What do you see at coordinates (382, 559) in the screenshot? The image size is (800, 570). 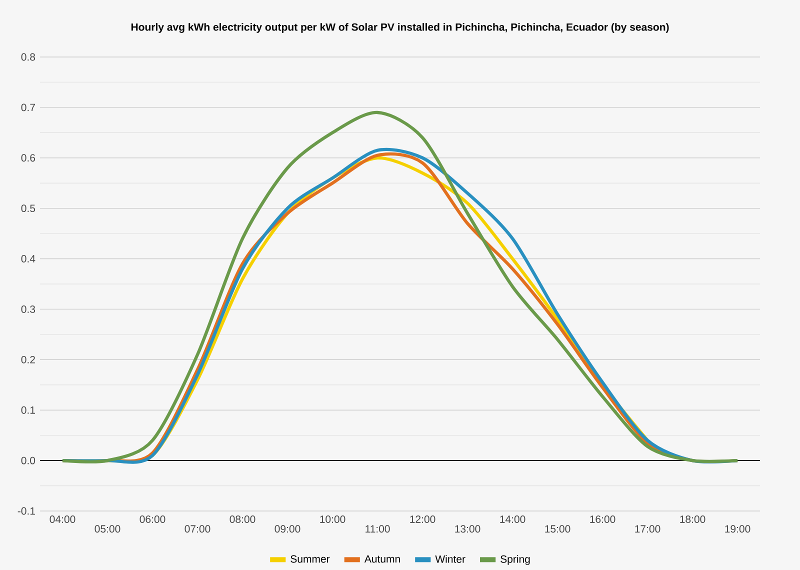 I see `legend-label: Autumn` at bounding box center [382, 559].